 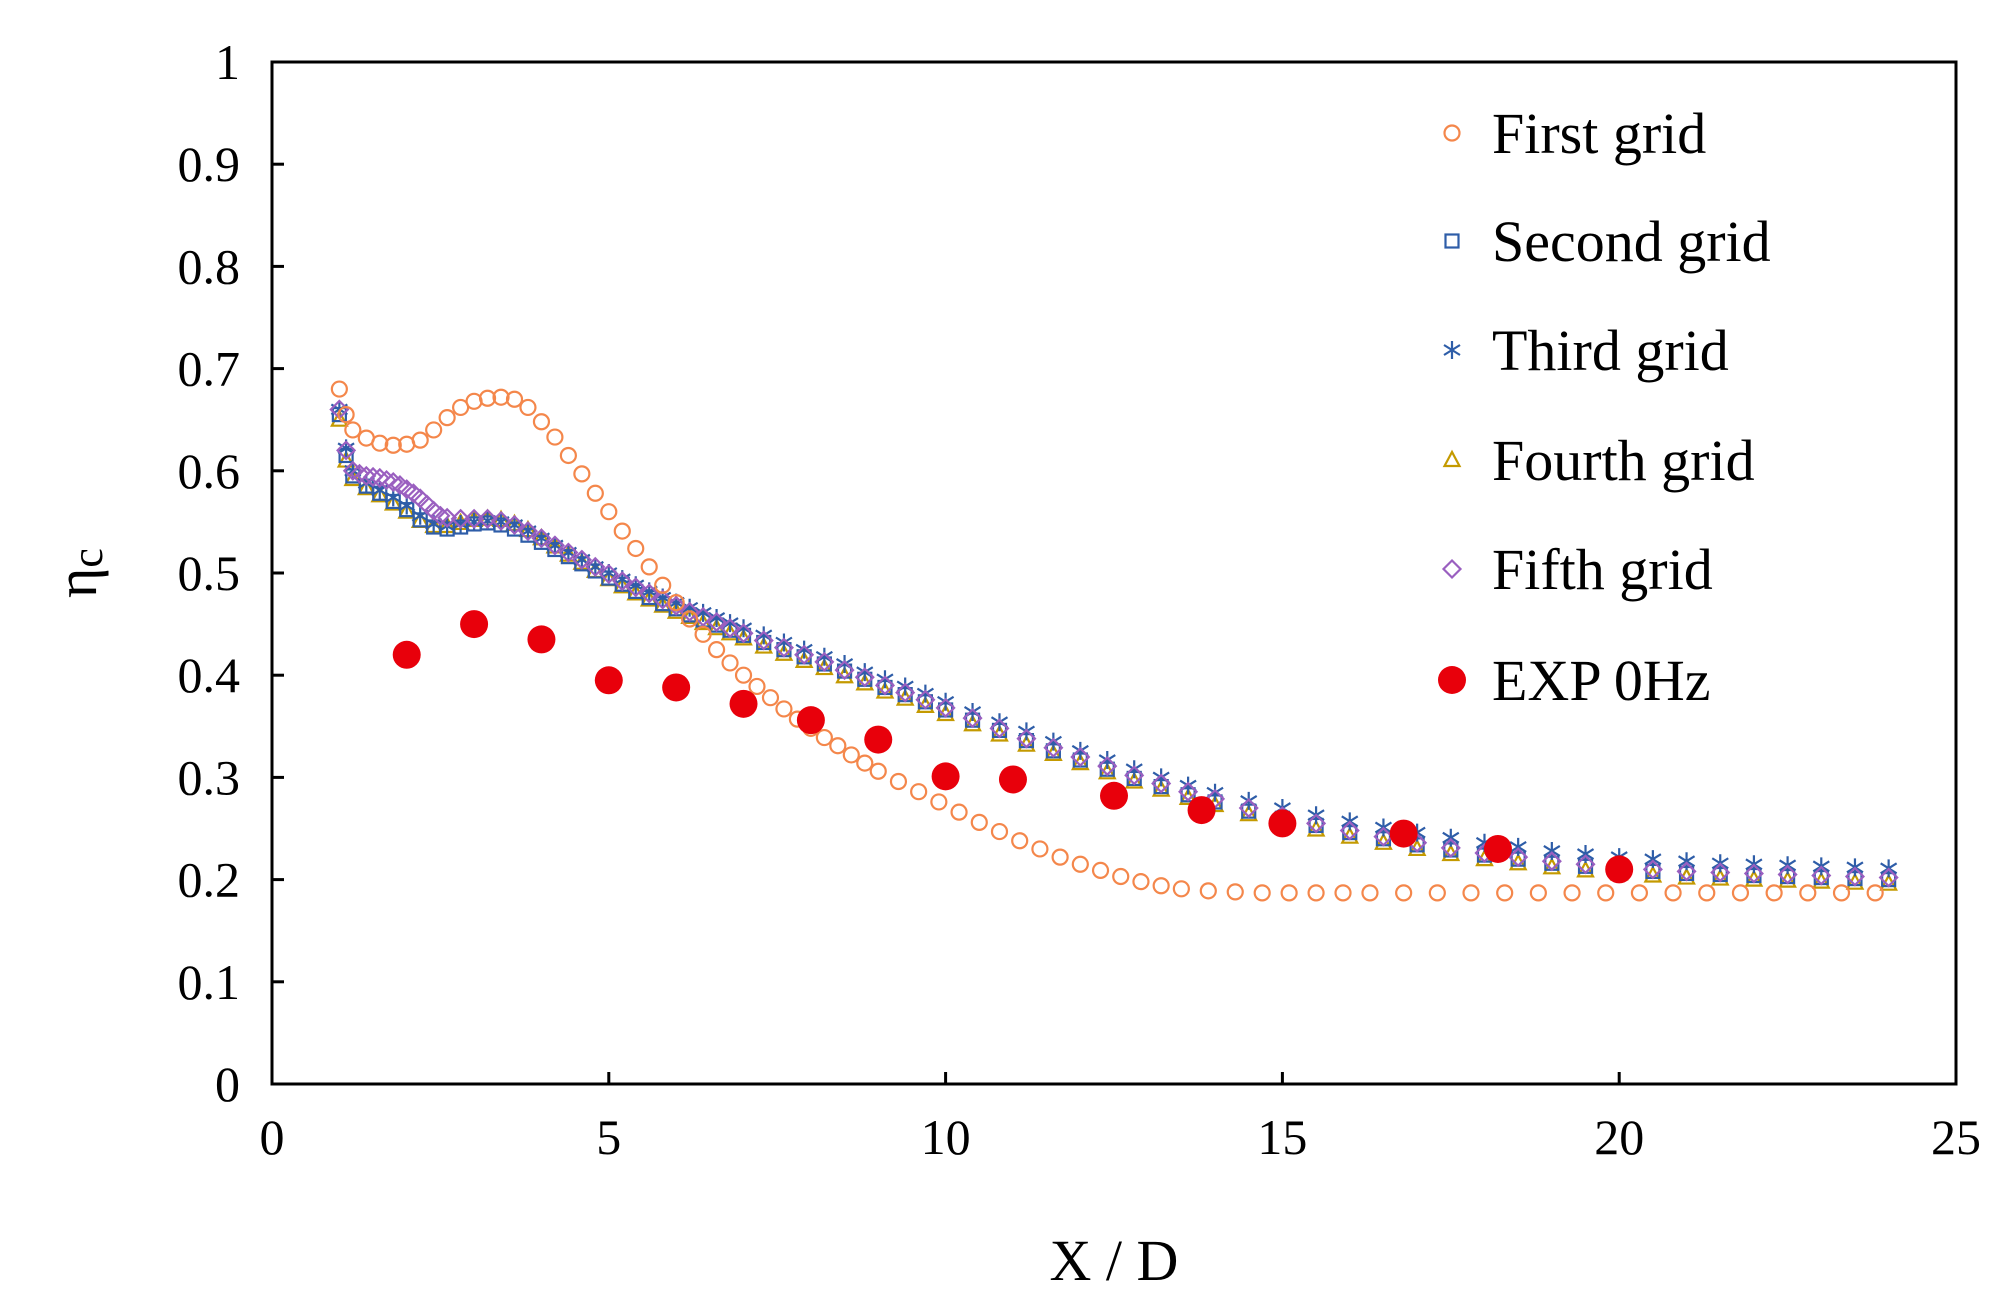 I want to click on y-tick-label: 0.7, so click(x=209, y=369).